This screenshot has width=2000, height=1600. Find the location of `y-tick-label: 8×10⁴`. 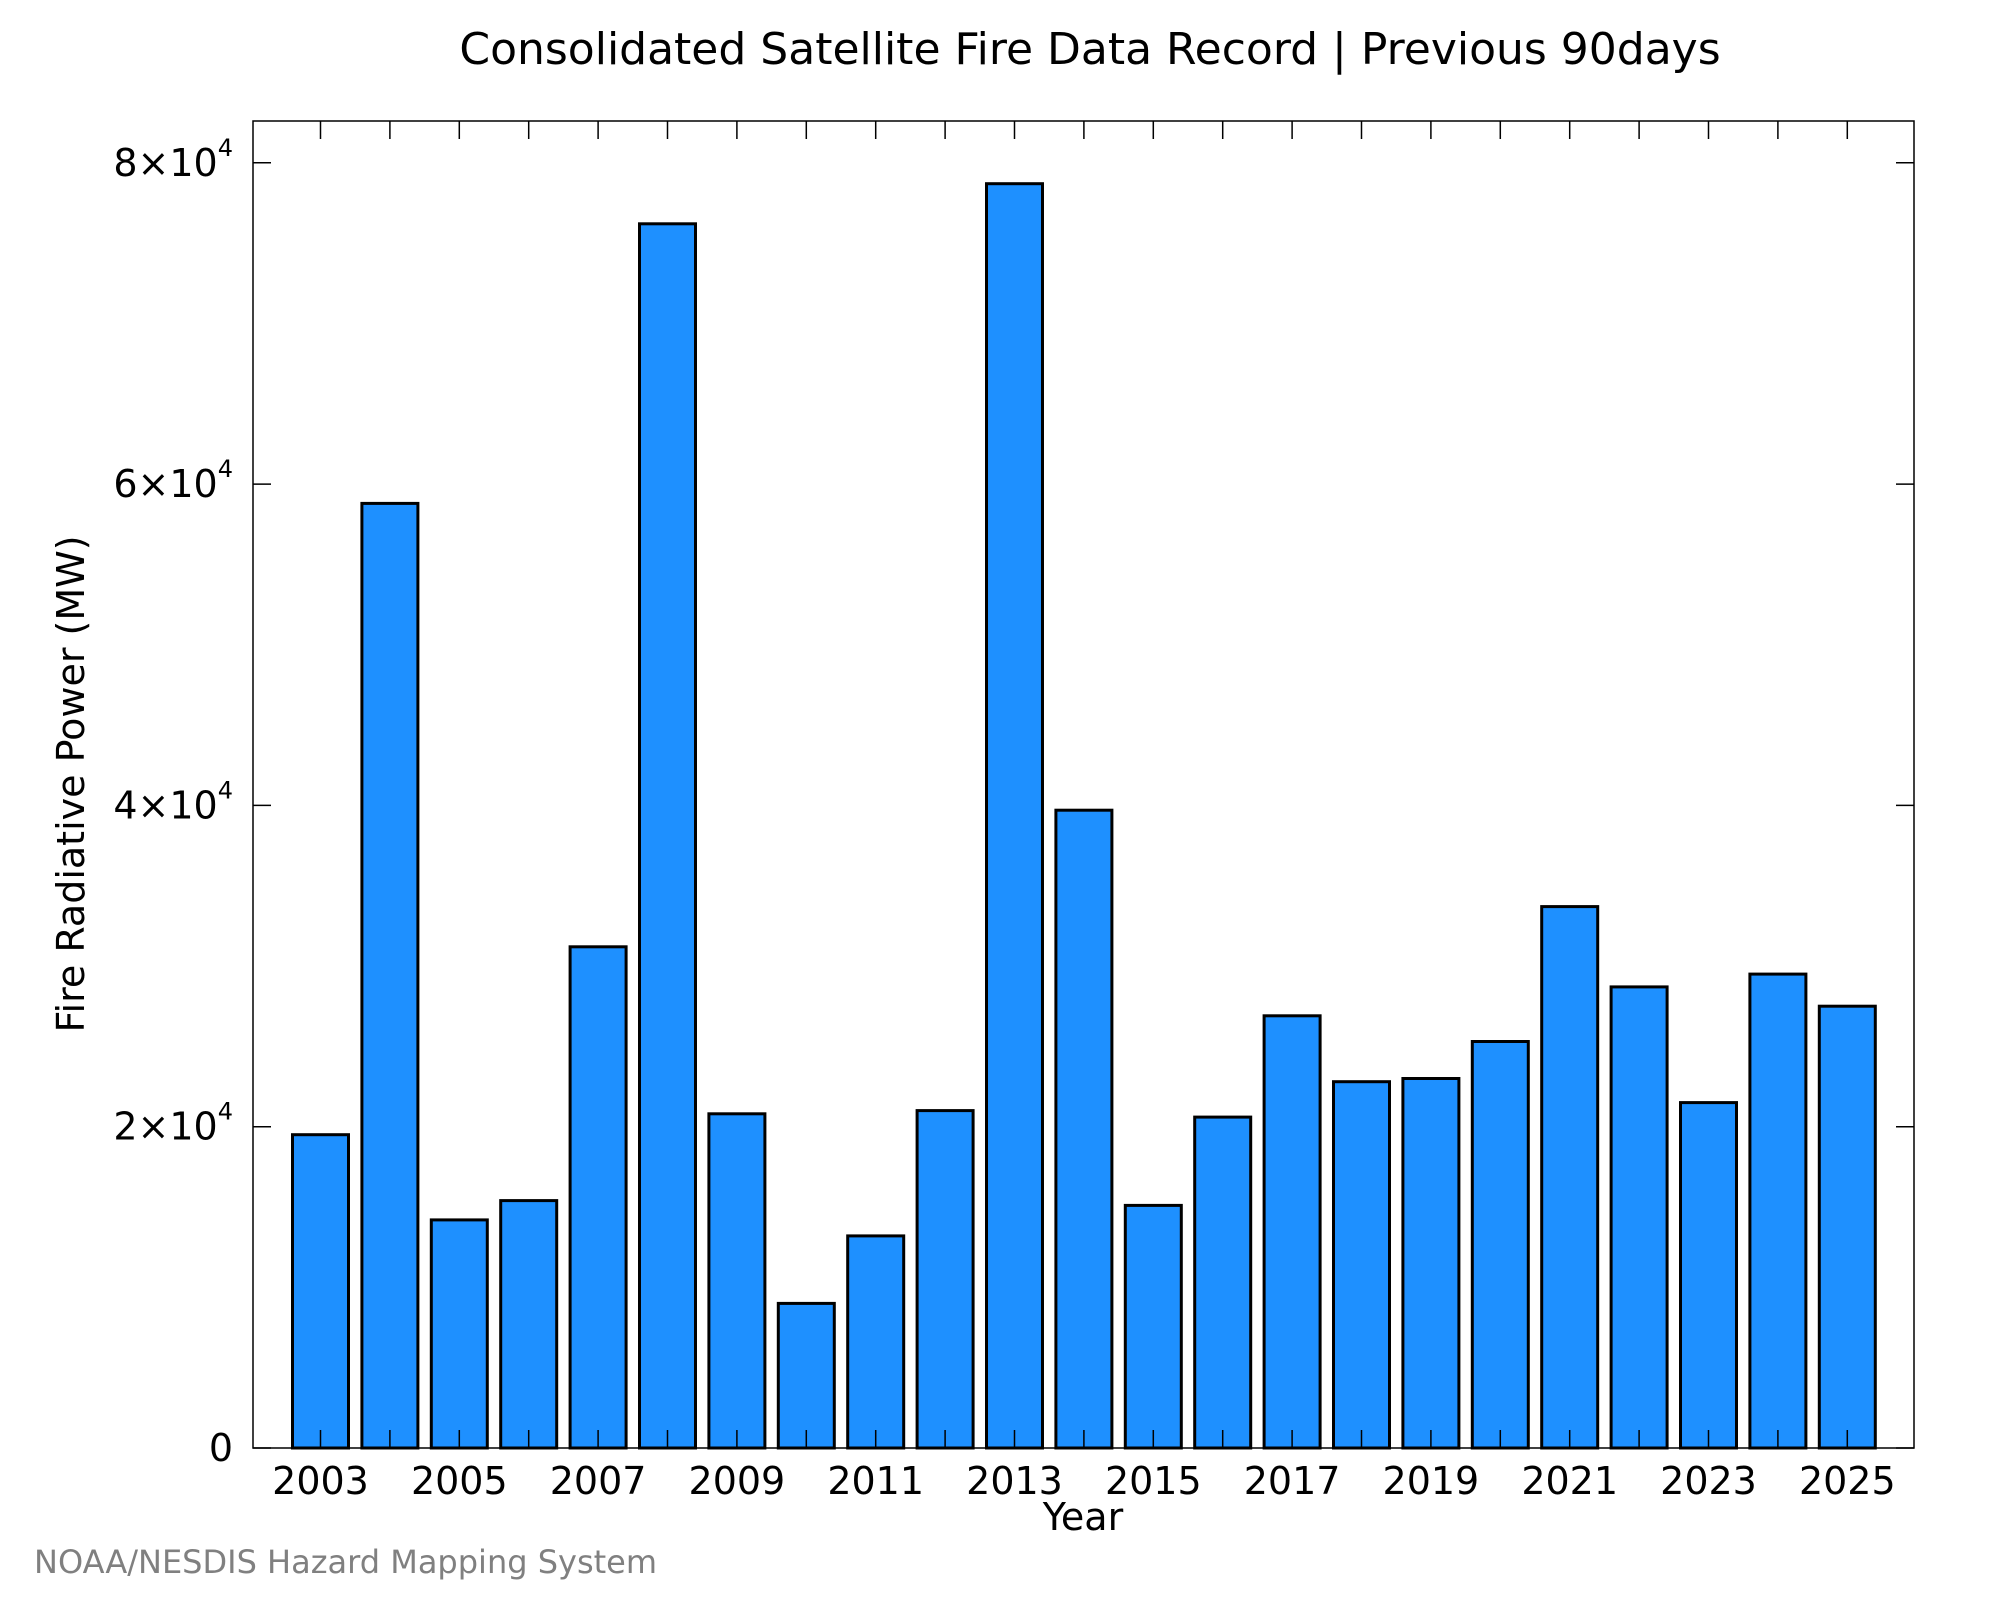

y-tick-label: 8×10⁴ is located at coordinates (173, 159).